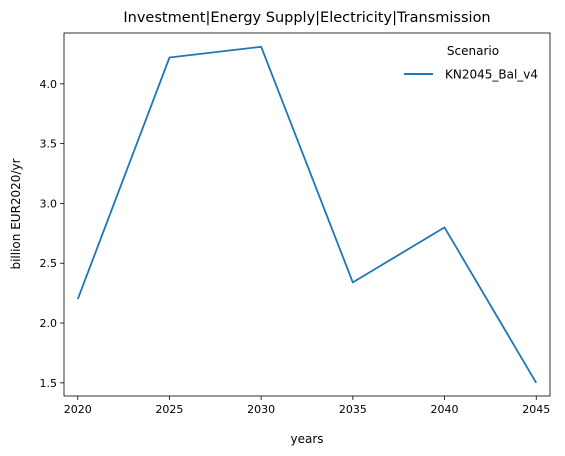 The width and height of the screenshot is (565, 456). Describe the element at coordinates (49, 84) in the screenshot. I see `y-tick-label: 4.0` at that location.